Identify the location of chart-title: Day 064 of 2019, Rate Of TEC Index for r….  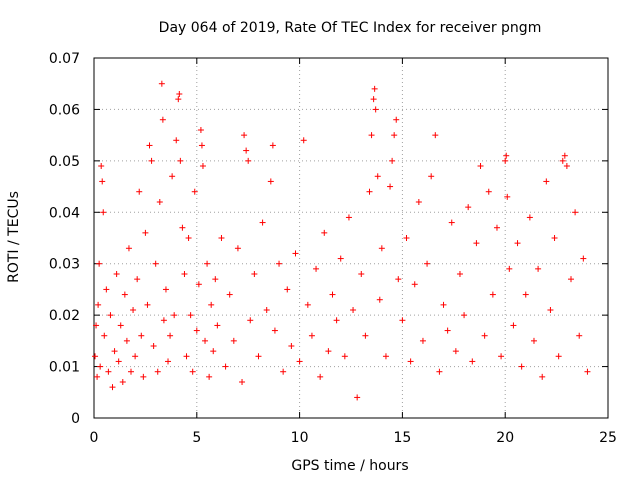
(350, 28).